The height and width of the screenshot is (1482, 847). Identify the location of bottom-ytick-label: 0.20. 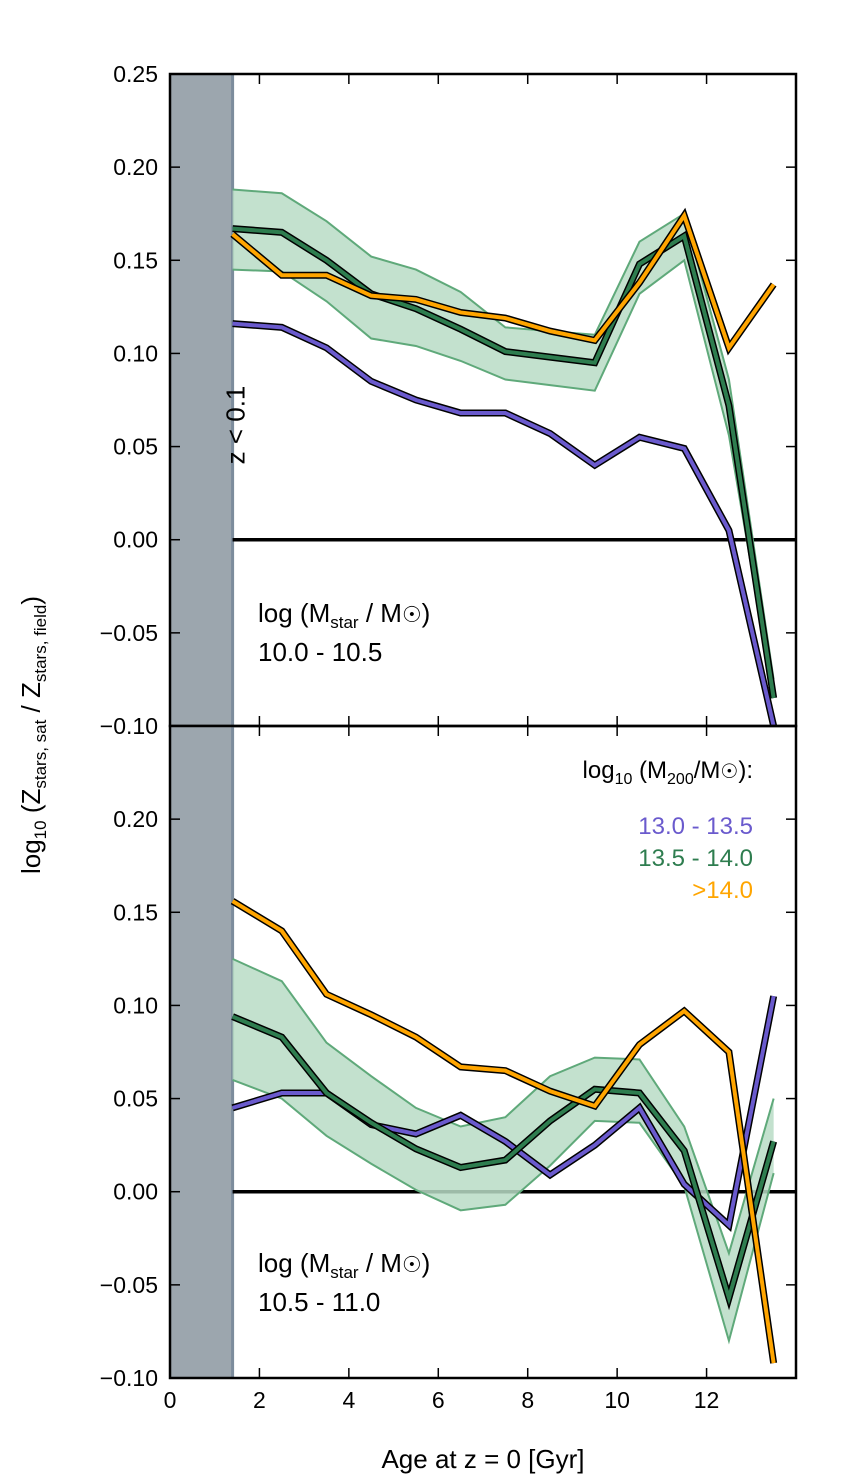
(135, 819).